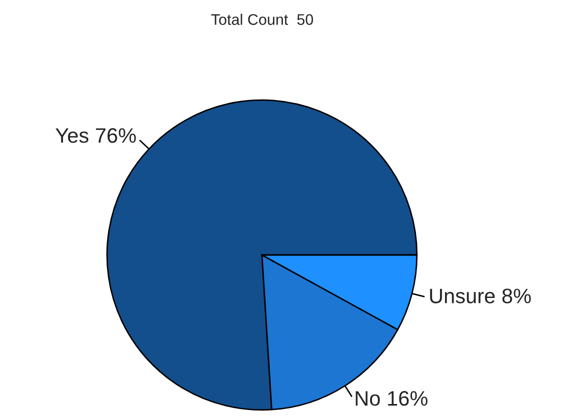 The width and height of the screenshot is (588, 417). Describe the element at coordinates (262, 19) in the screenshot. I see `chart-title: Total Count 50` at that location.